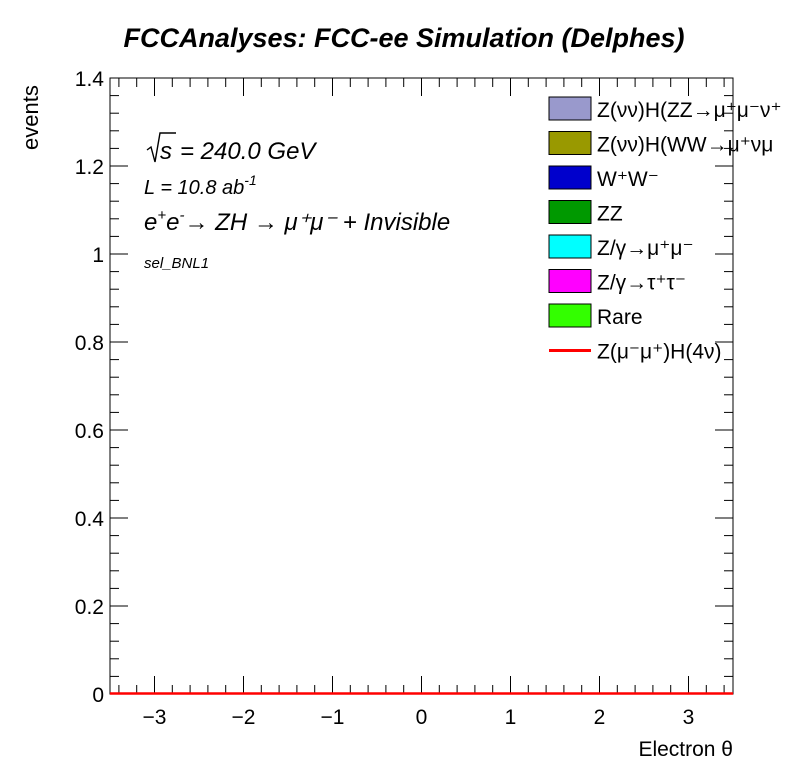 The width and height of the screenshot is (796, 772). I want to click on y-axis-label: events, so click(30, 117).